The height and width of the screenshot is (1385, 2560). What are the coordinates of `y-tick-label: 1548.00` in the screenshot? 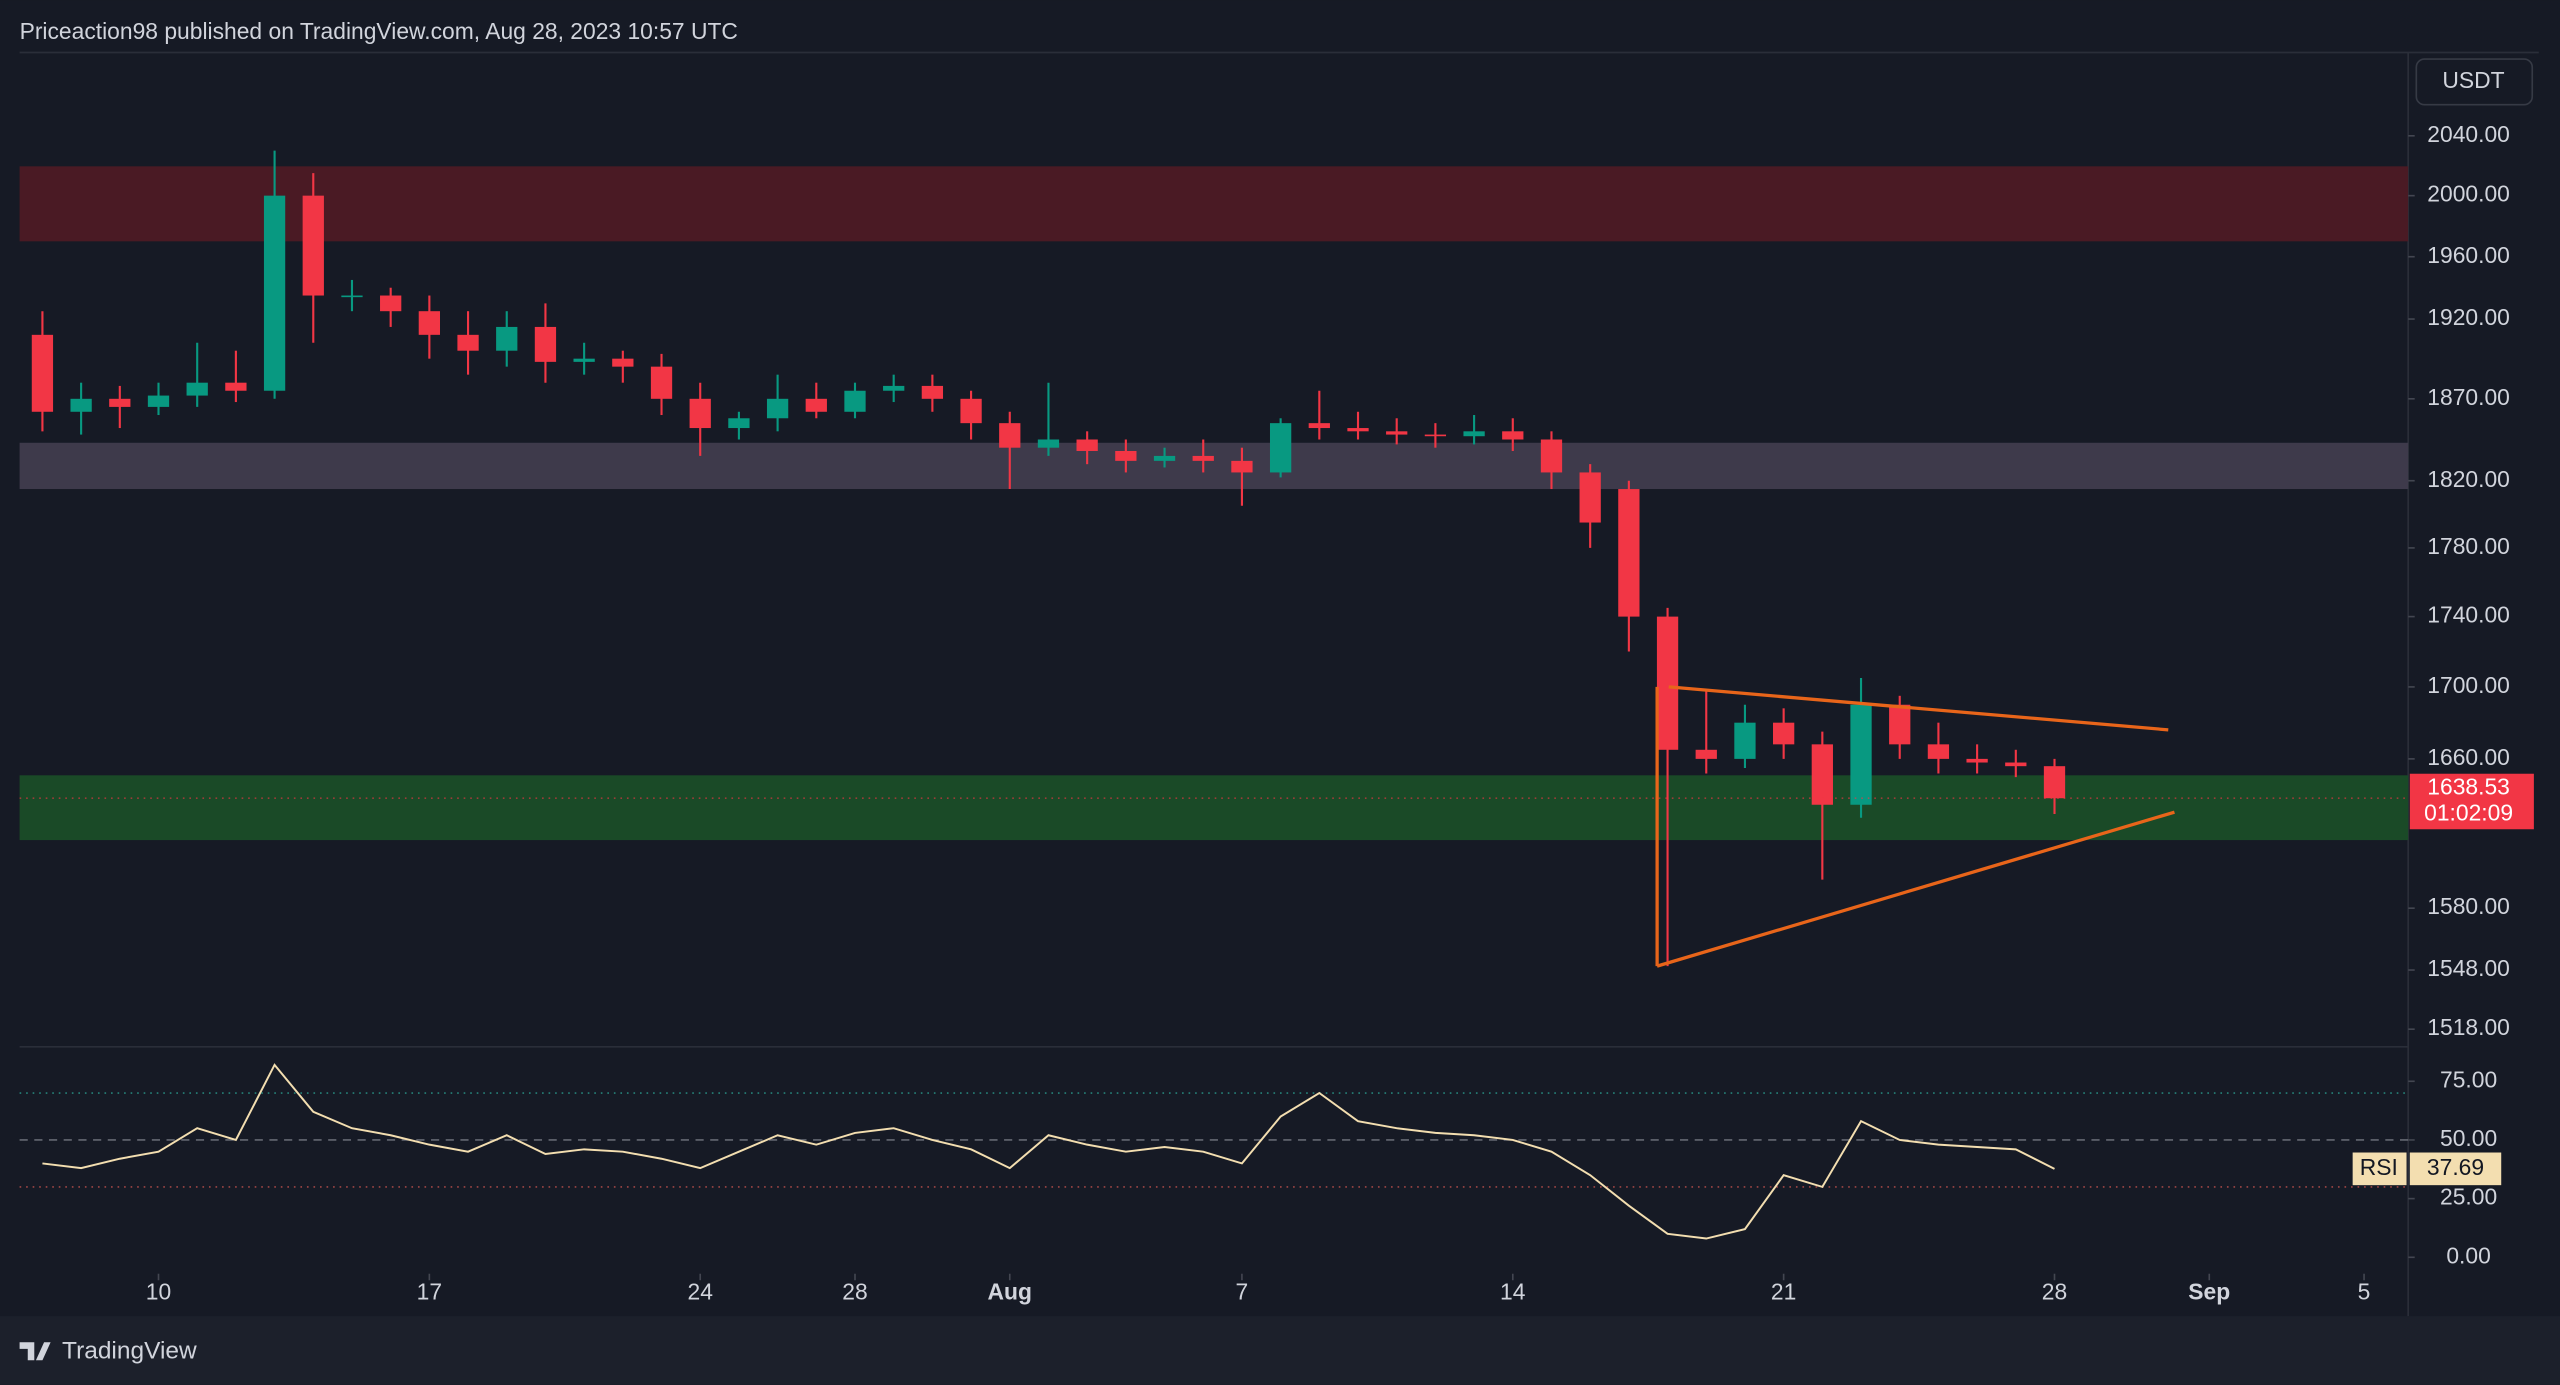 It's located at (2468, 968).